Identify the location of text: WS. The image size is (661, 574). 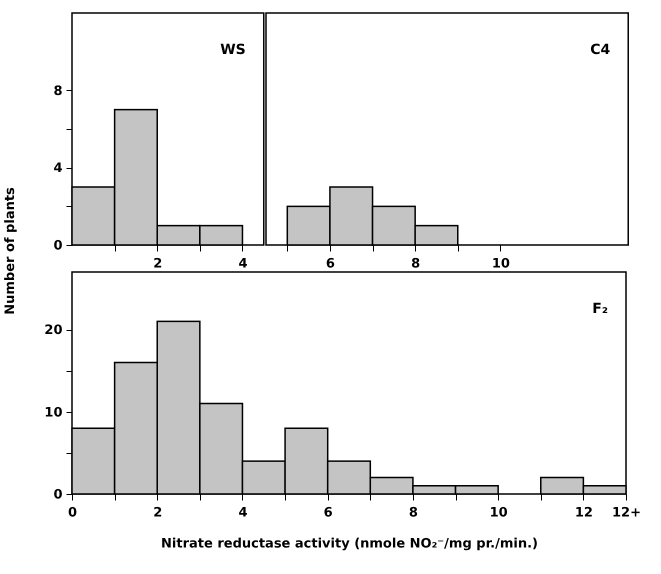
(233, 50).